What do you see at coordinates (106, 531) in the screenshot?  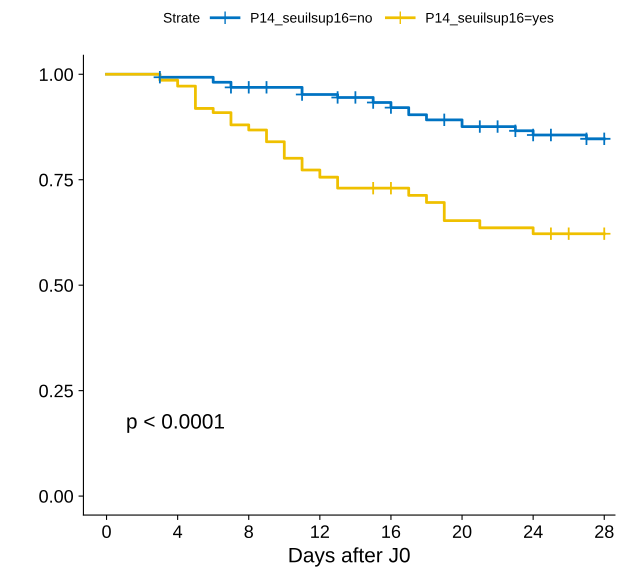 I see `x-tick-label: 0` at bounding box center [106, 531].